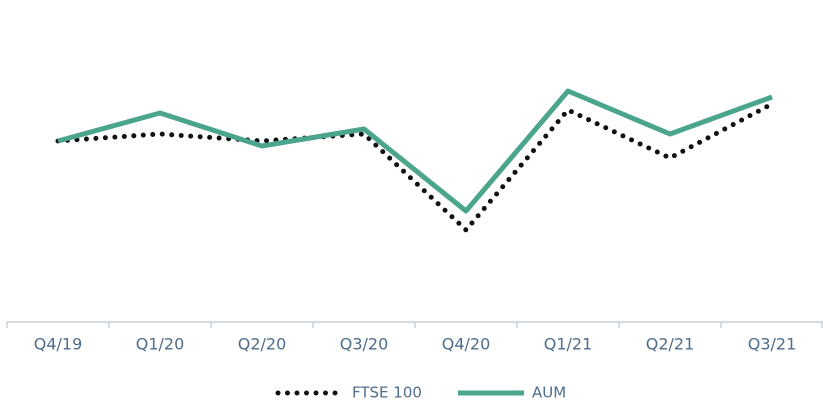 The image size is (823, 404). Describe the element at coordinates (772, 344) in the screenshot. I see `x-tick-label: Q3/21` at that location.